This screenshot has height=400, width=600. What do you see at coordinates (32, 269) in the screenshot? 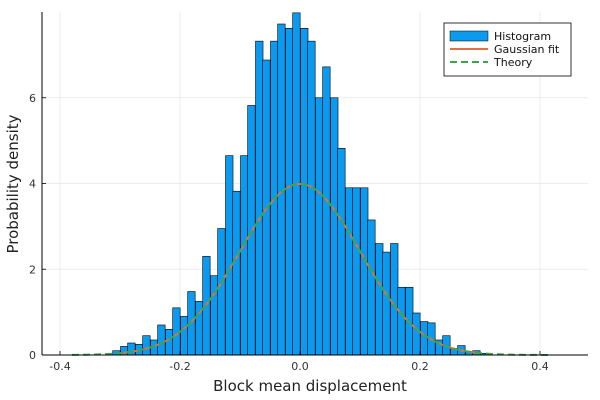
I see `y-tick-label: 2` at bounding box center [32, 269].